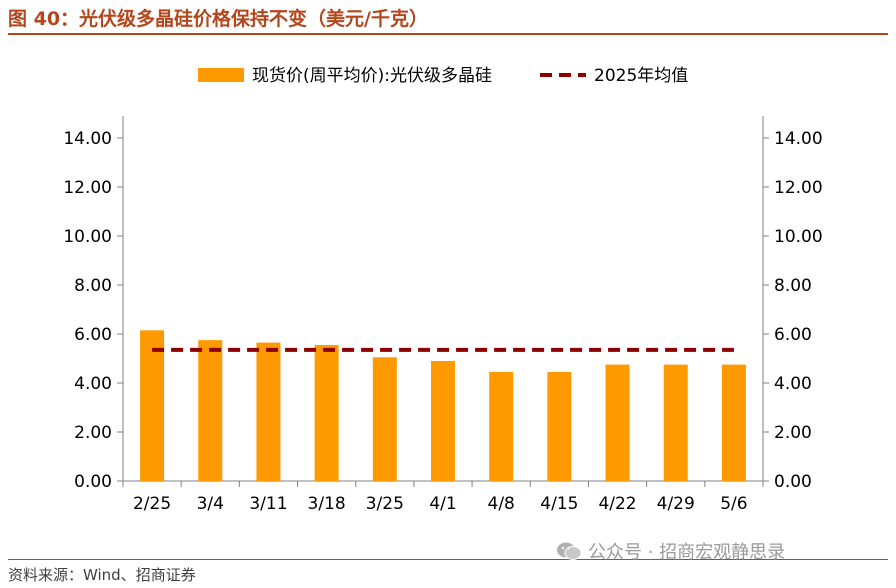  Describe the element at coordinates (676, 504) in the screenshot. I see `x-tick-label: 4/29` at that location.